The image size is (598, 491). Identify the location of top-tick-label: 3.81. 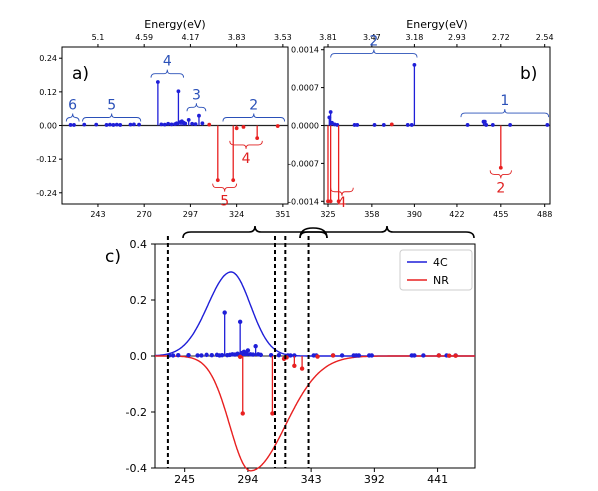
(328, 37).